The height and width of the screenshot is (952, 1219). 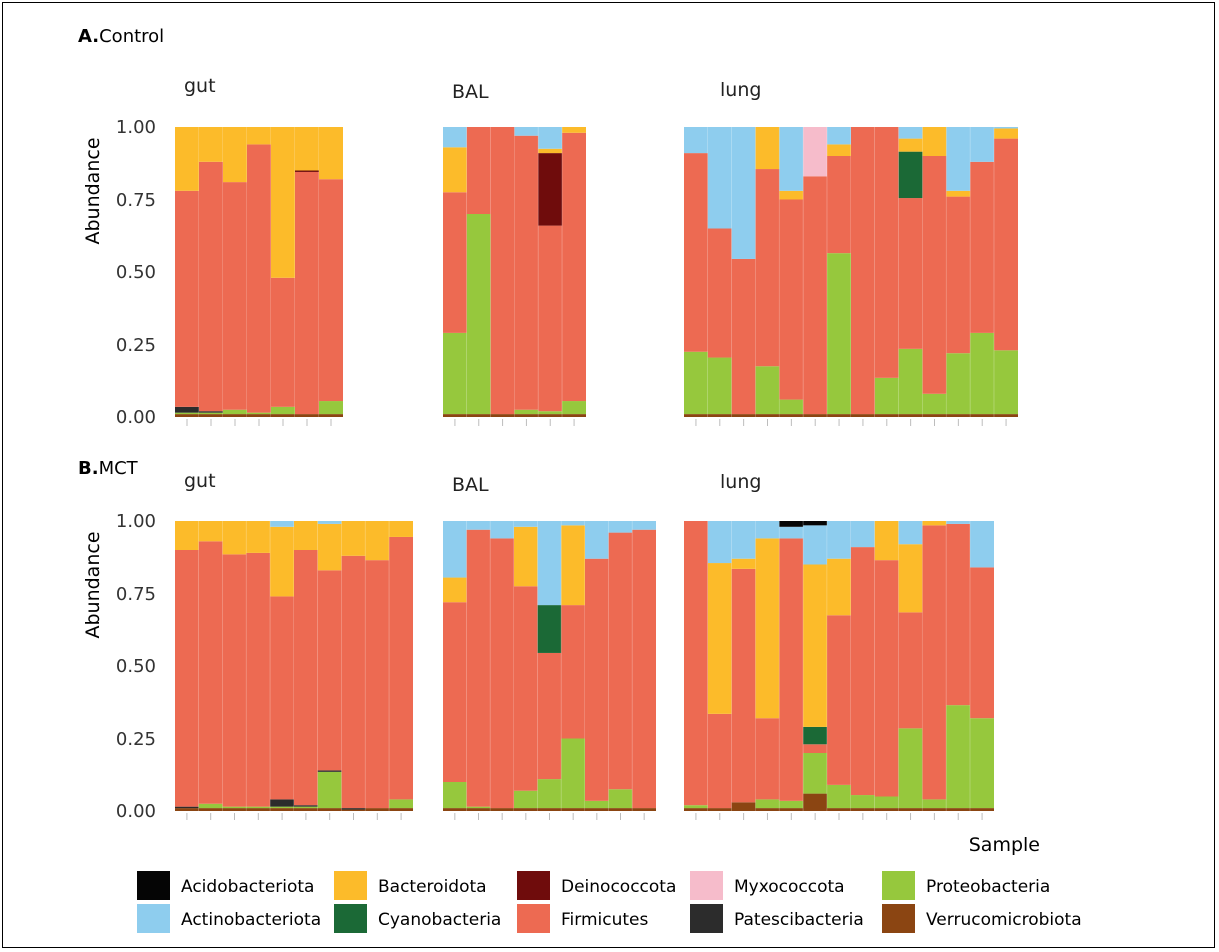 I want to click on panel-a-y-axis-label: Abundance, so click(x=93, y=190).